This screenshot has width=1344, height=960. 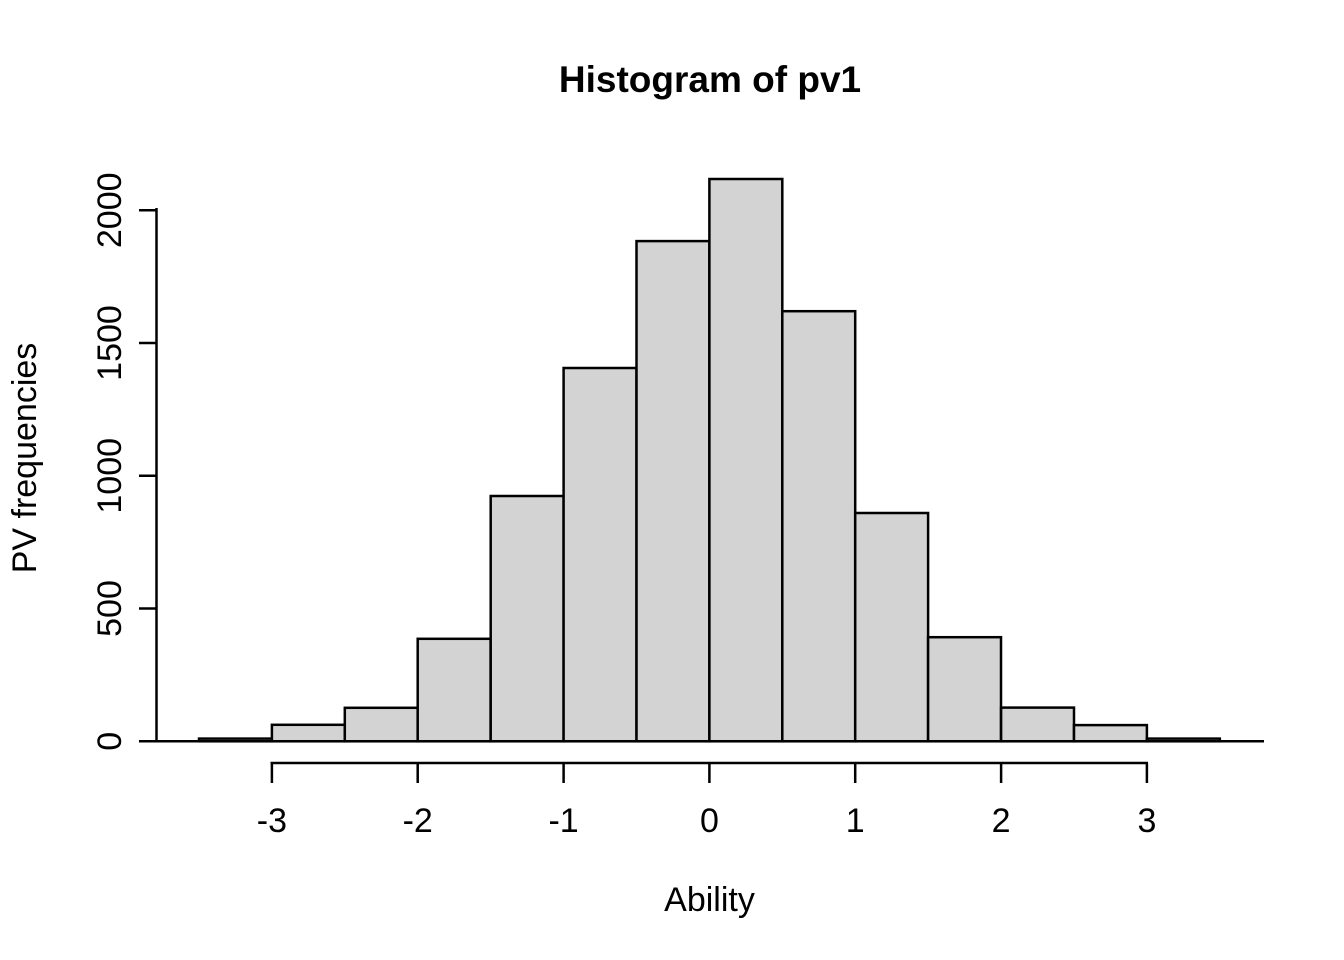 I want to click on y-tick-label: 1500, so click(x=110, y=343).